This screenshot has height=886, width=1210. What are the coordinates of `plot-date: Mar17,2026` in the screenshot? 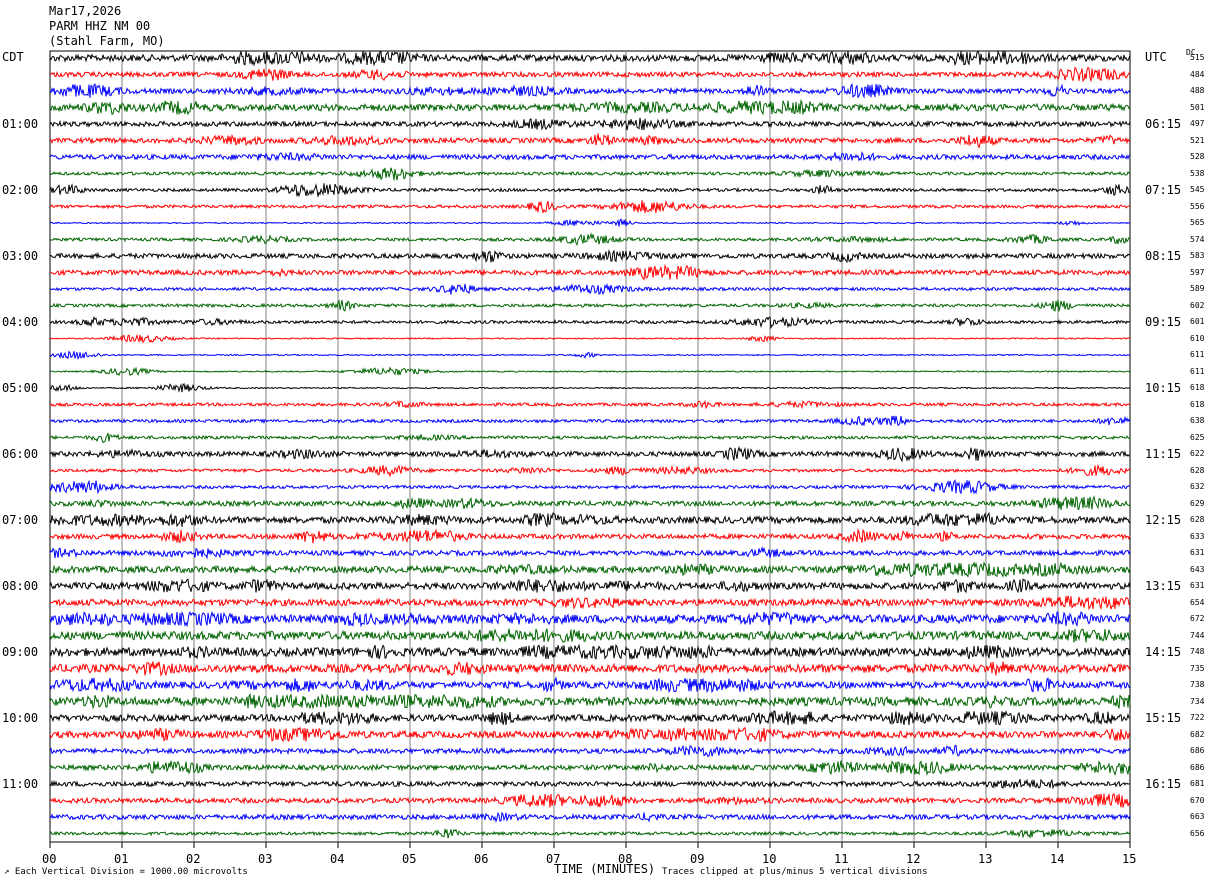 It's located at (85, 11).